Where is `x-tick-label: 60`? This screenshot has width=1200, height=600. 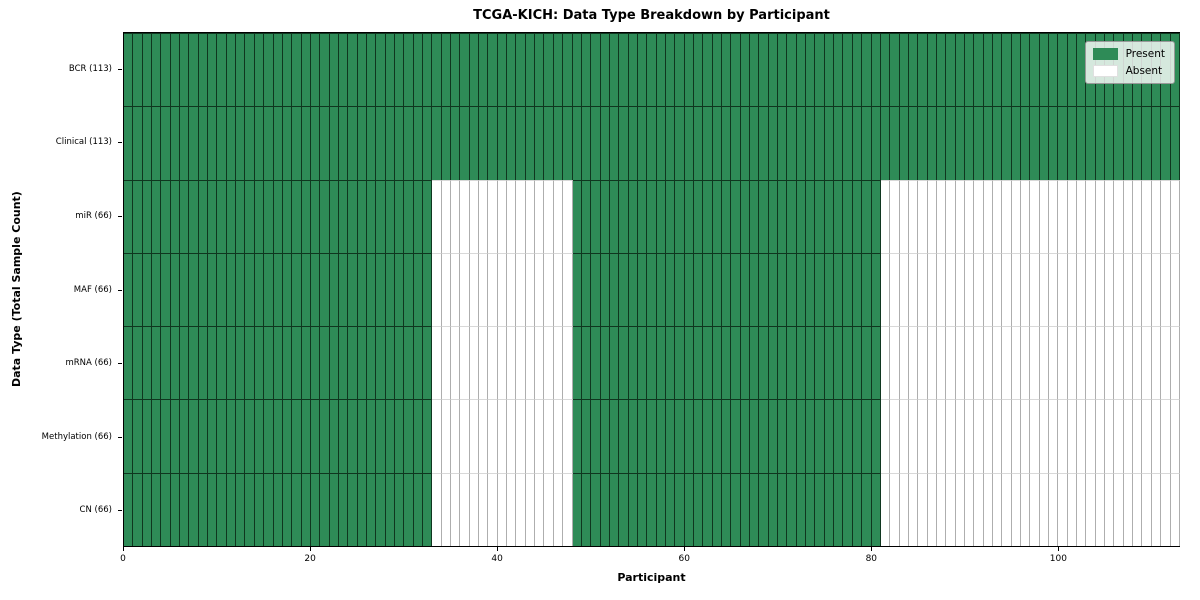 x-tick-label: 60 is located at coordinates (684, 559).